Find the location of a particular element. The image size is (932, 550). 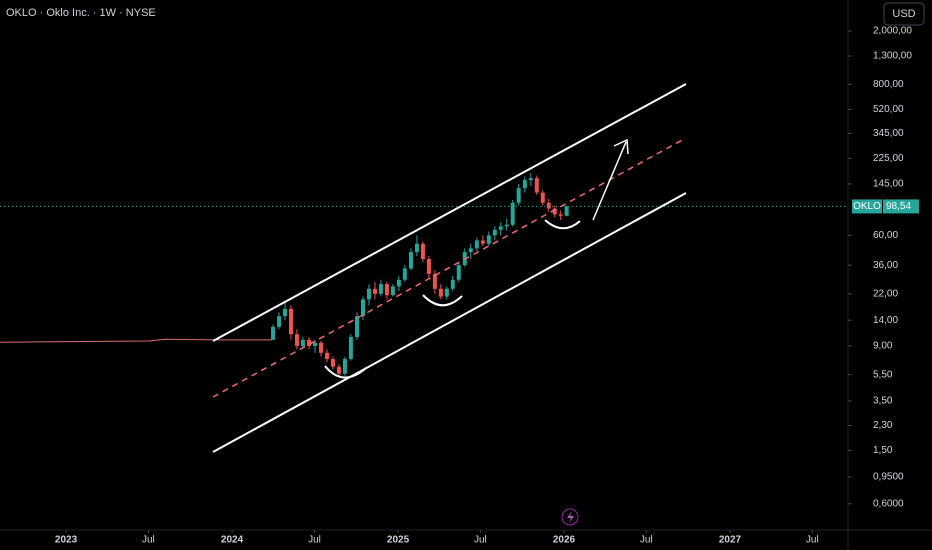

x-tick-label: 2025 is located at coordinates (398, 540).